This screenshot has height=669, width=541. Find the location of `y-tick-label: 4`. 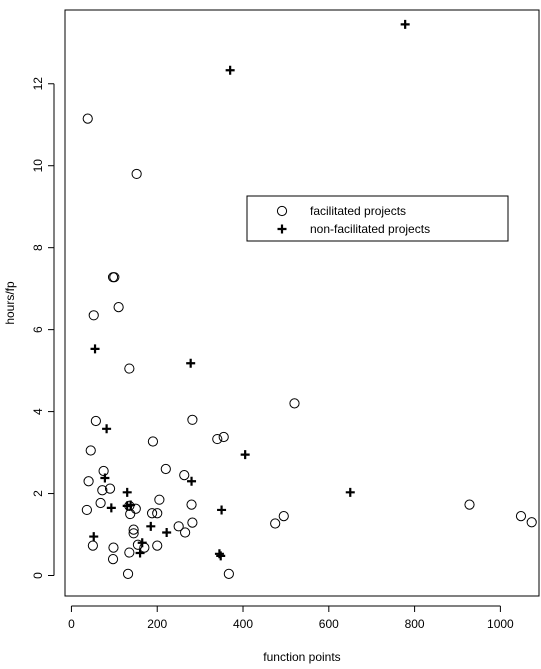

y-tick-label: 4 is located at coordinates (38, 411).